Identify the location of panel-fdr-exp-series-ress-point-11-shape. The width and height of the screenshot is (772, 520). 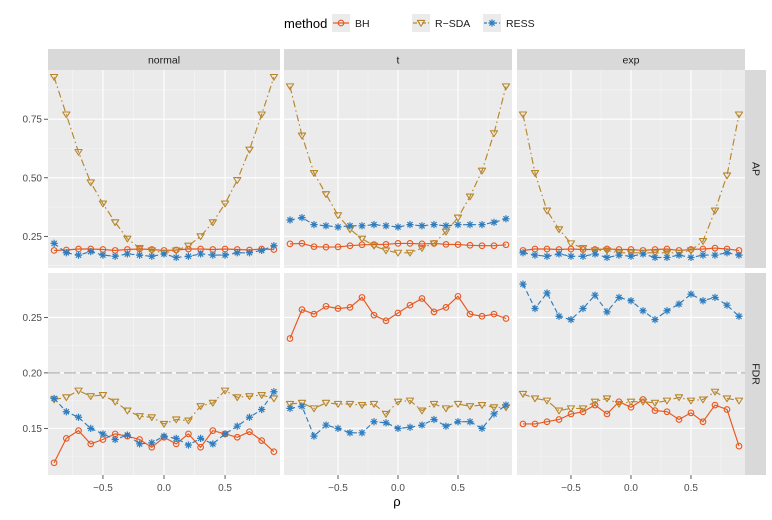
(655, 320).